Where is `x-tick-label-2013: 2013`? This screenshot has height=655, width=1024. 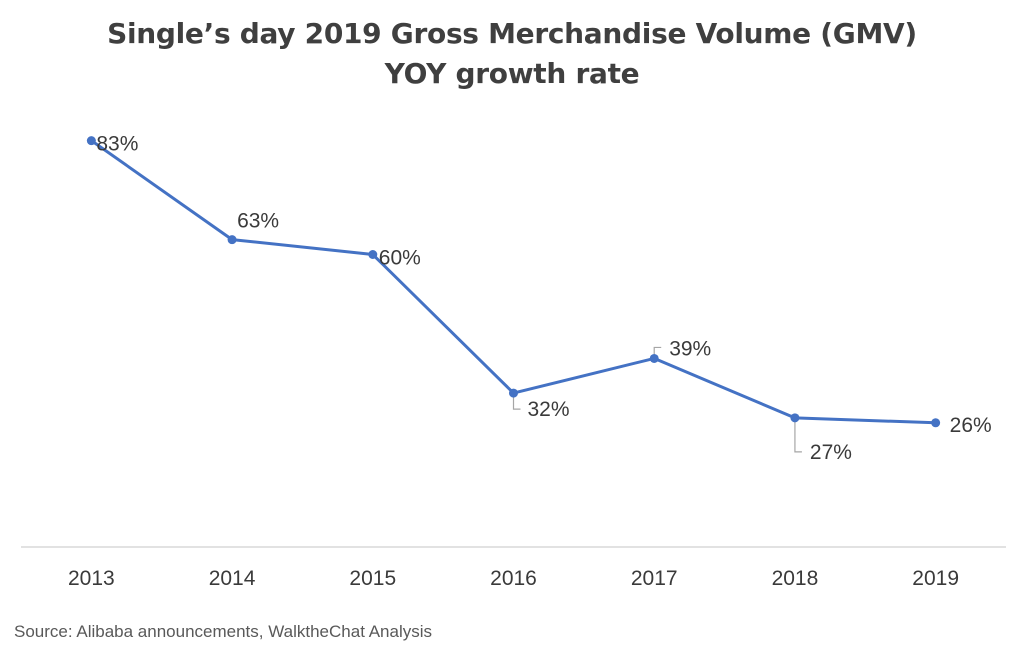 x-tick-label-2013: 2013 is located at coordinates (91, 578).